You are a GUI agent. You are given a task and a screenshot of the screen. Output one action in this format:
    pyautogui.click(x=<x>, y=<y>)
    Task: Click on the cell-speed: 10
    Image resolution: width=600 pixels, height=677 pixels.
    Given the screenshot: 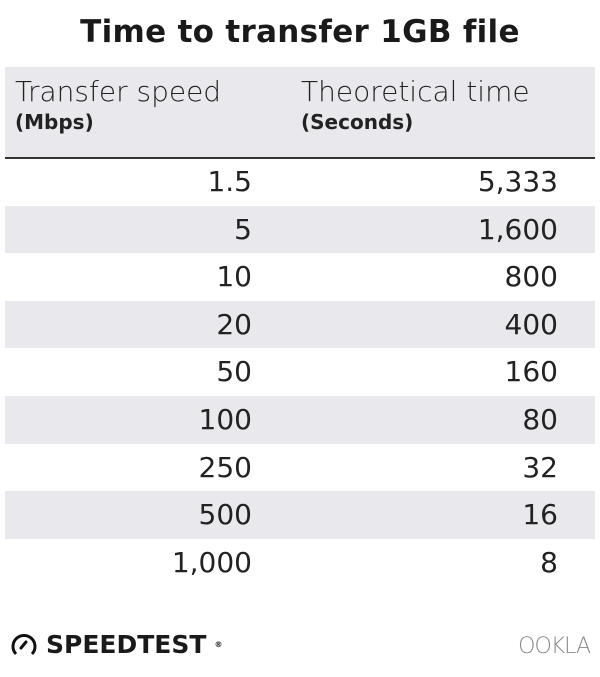 What is the action you would take?
    pyautogui.click(x=234, y=277)
    